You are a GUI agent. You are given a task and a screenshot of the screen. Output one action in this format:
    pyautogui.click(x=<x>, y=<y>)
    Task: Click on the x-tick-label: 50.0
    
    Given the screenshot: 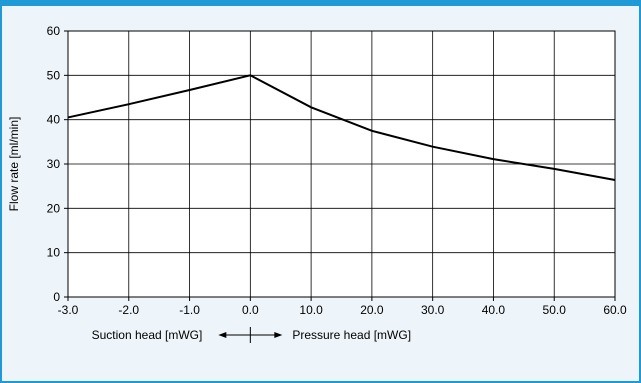 What is the action you would take?
    pyautogui.click(x=555, y=310)
    